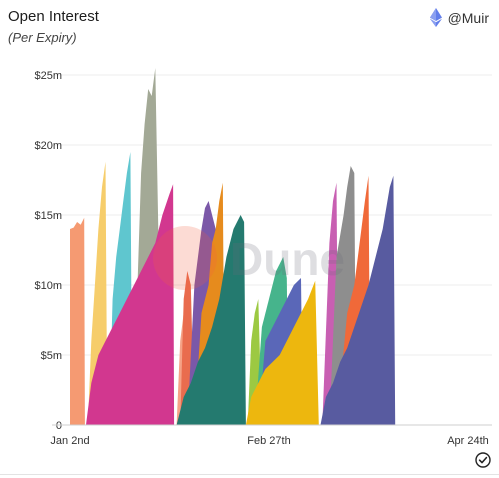 The height and width of the screenshot is (478, 499). Describe the element at coordinates (48, 76) in the screenshot. I see `y-tick-label: $25m` at that location.